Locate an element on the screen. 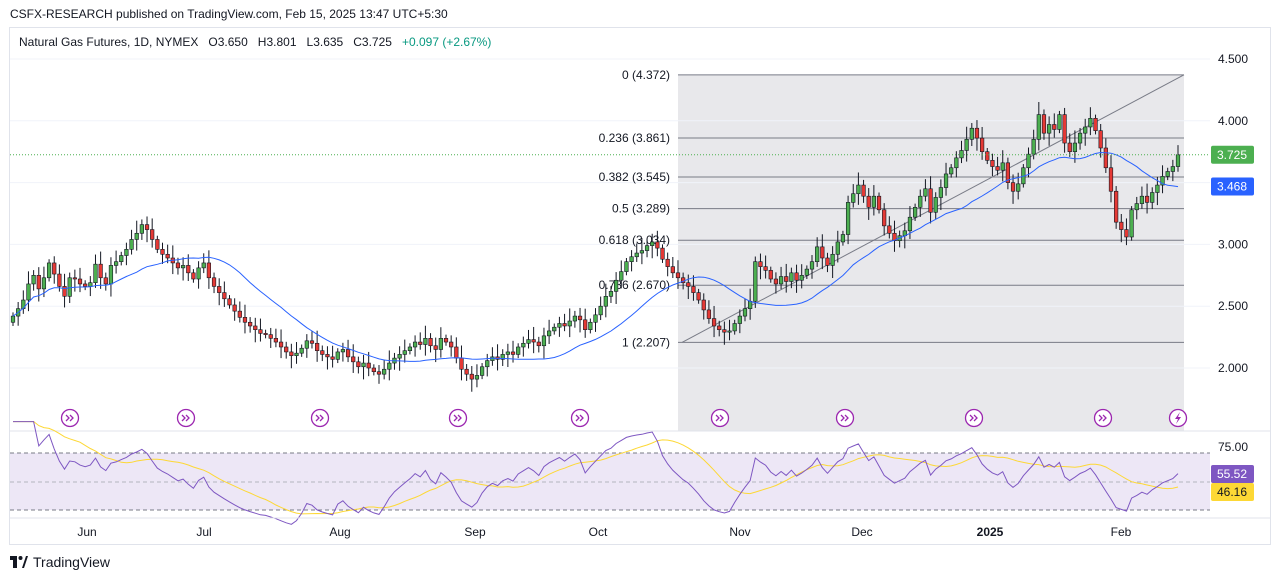 The width and height of the screenshot is (1281, 581). footer-brand: TradingView is located at coordinates (60, 562).